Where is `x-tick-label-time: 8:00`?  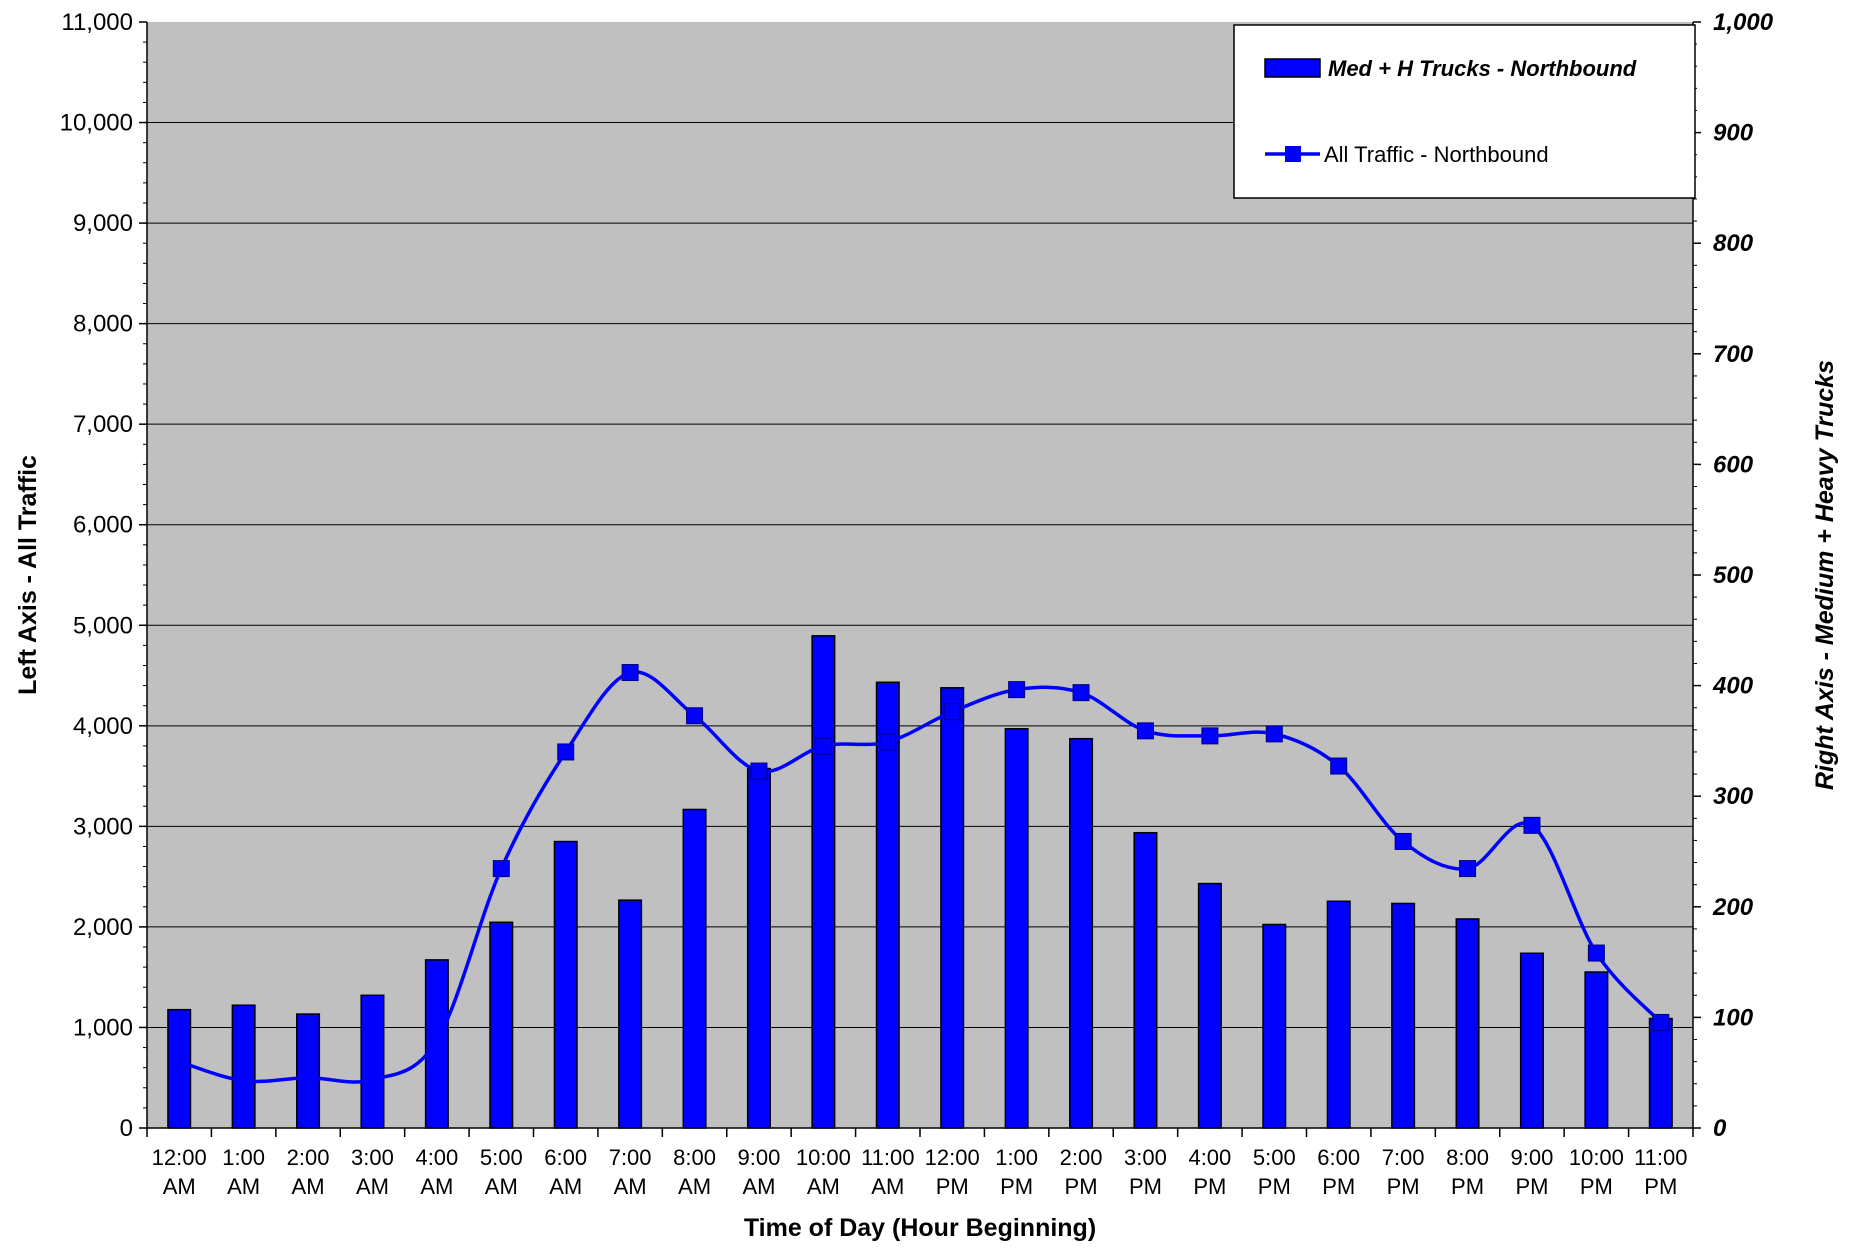
x-tick-label-time: 8:00 is located at coordinates (1467, 1157).